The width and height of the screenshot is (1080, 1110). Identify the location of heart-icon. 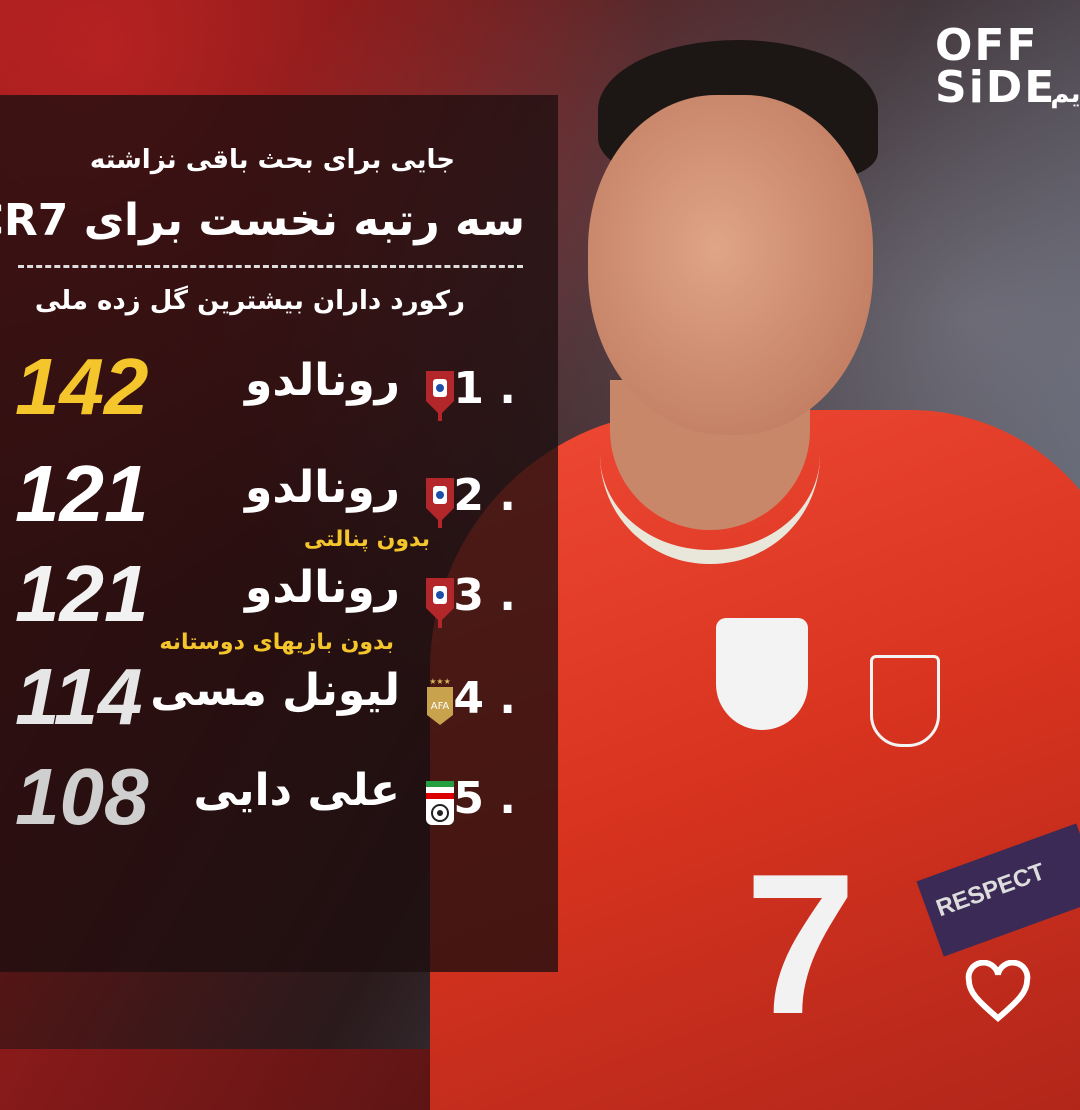
(998, 992).